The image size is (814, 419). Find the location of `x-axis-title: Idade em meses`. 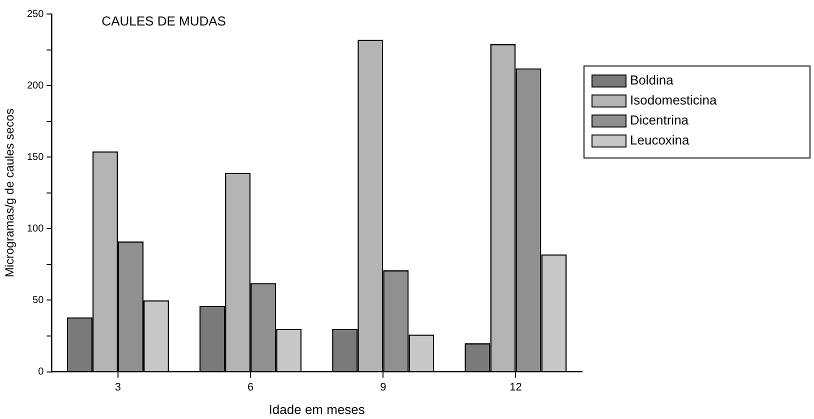

x-axis-title: Idade em meses is located at coordinates (317, 410).